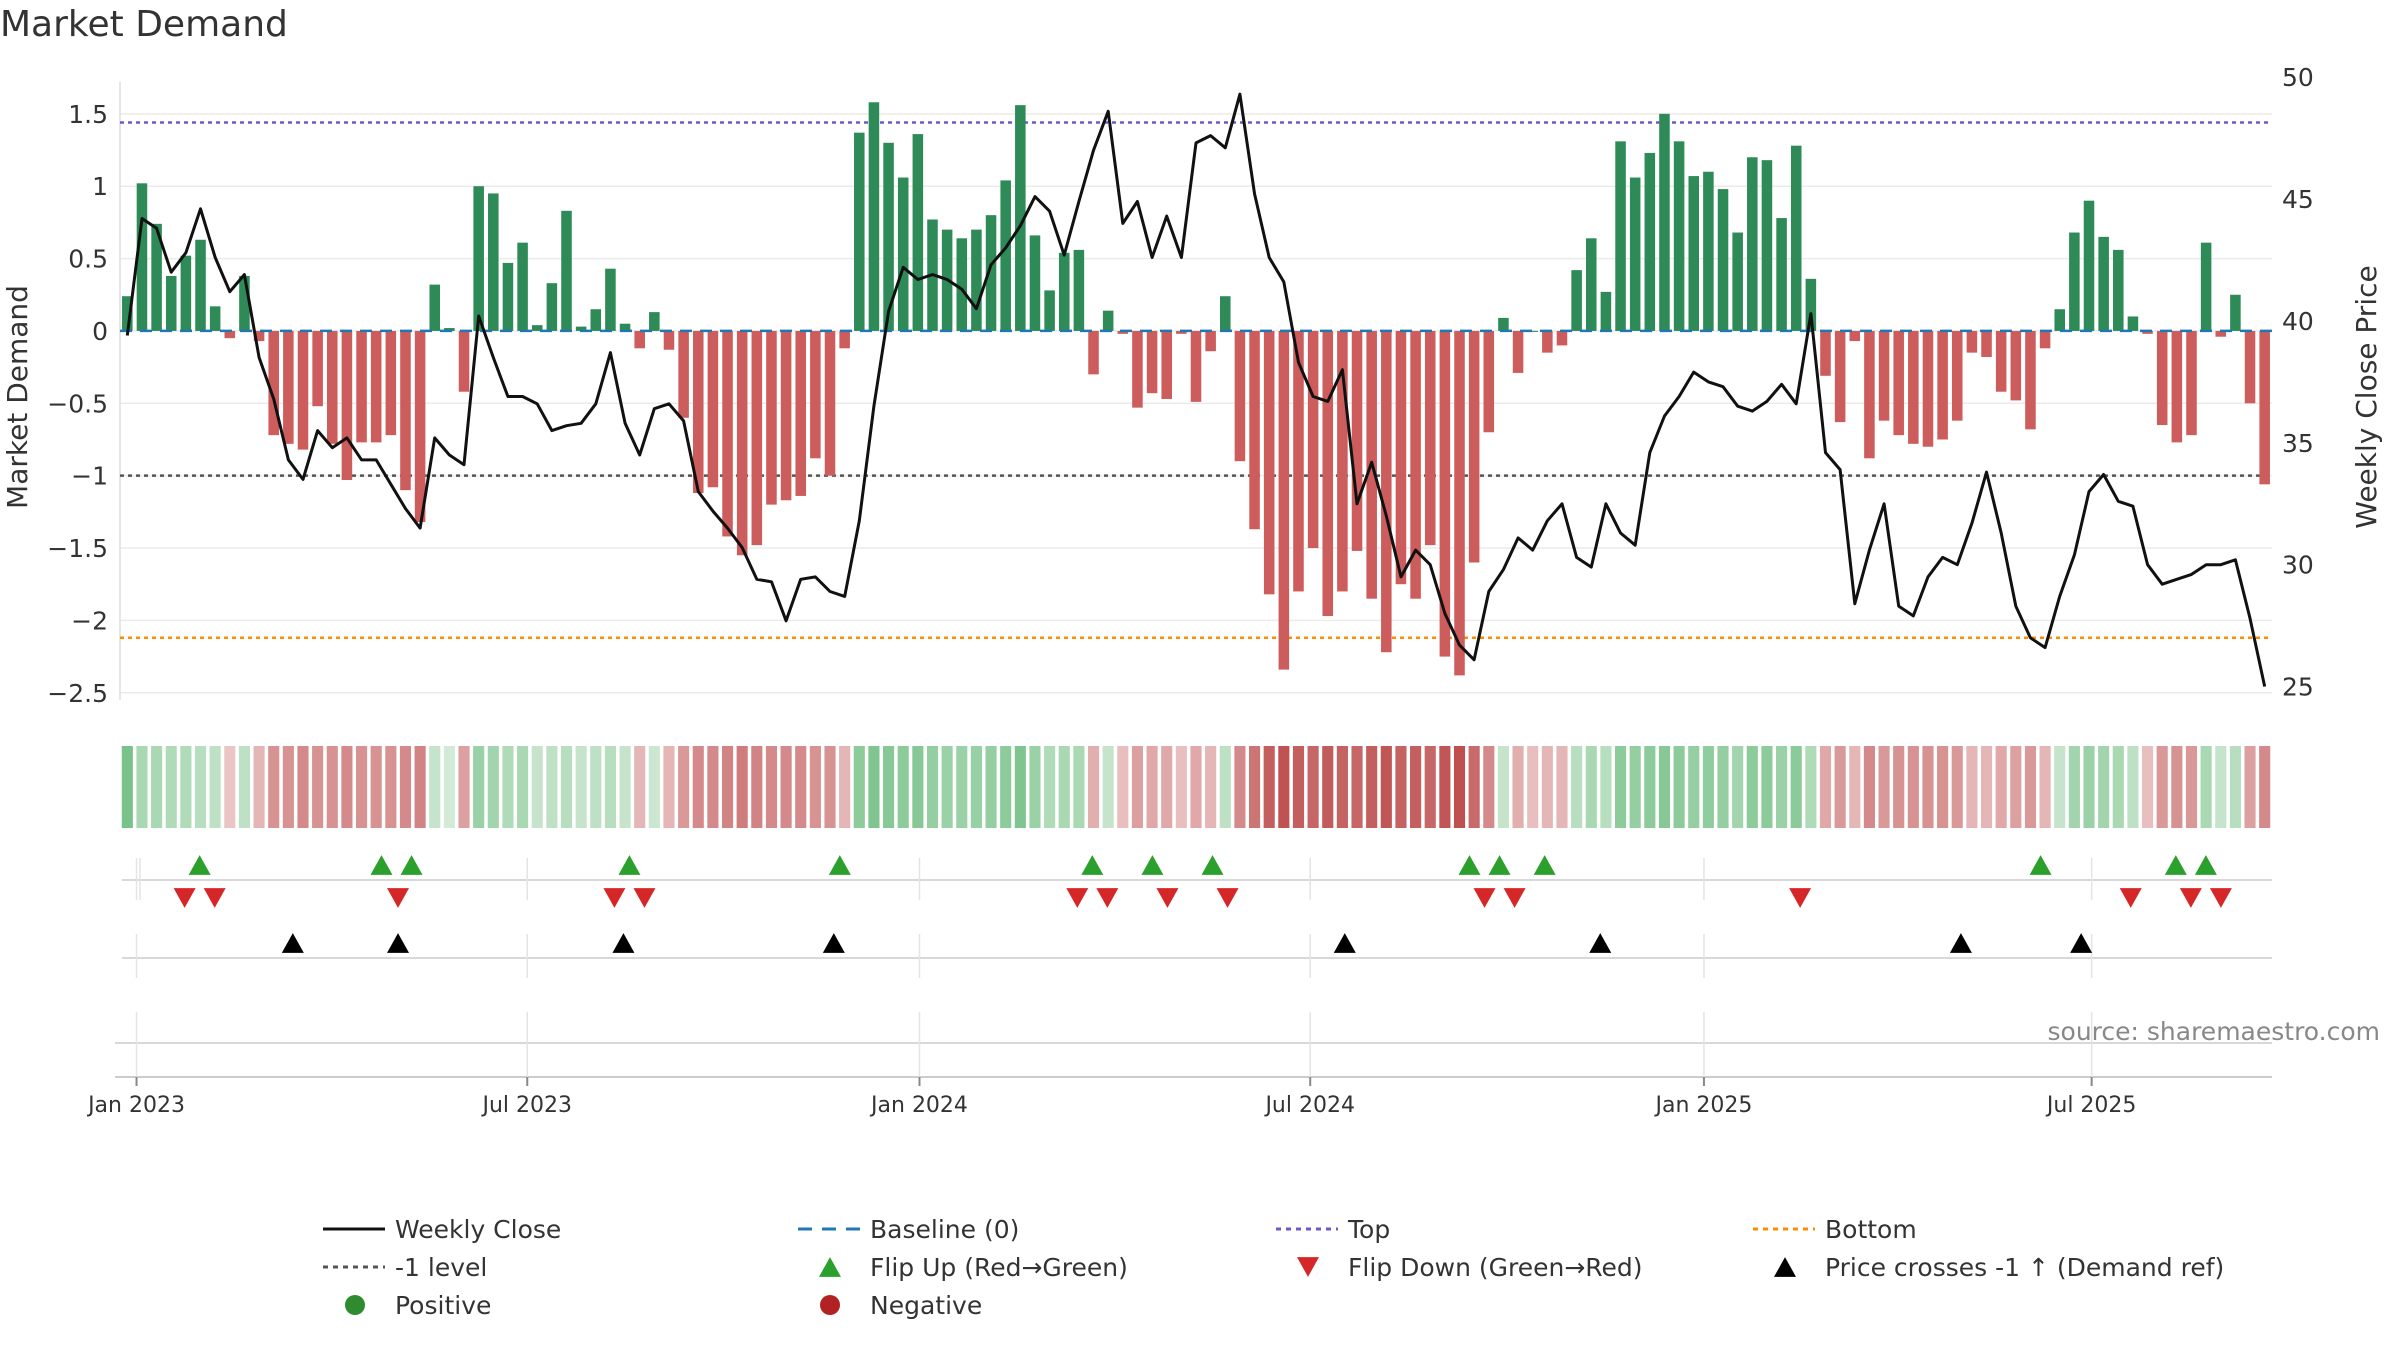  I want to click on y2-axis-label: Weekly Close Price, so click(2366, 396).